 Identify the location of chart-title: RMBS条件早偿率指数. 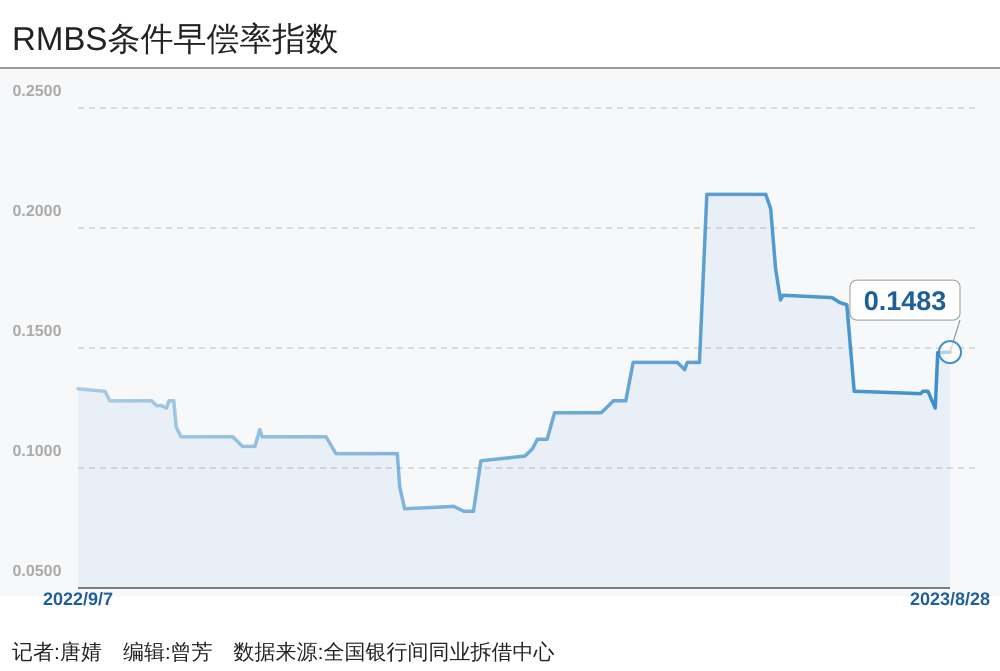
(175, 38).